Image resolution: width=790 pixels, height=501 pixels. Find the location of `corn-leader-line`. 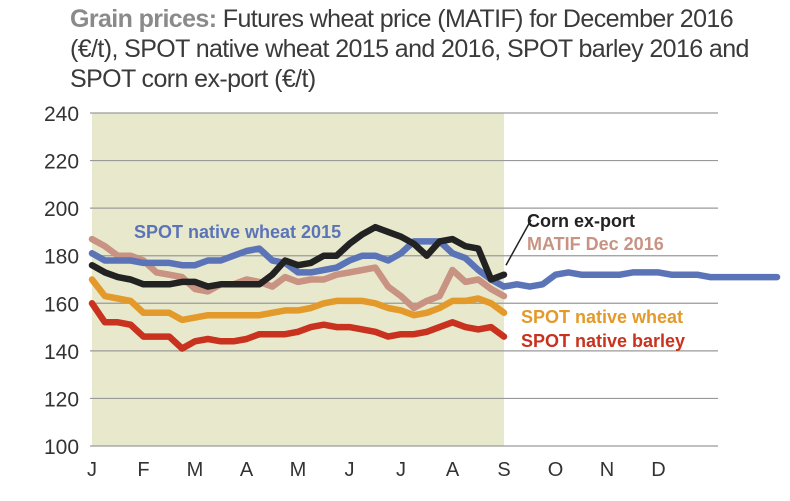

corn-leader-line is located at coordinates (518, 242).